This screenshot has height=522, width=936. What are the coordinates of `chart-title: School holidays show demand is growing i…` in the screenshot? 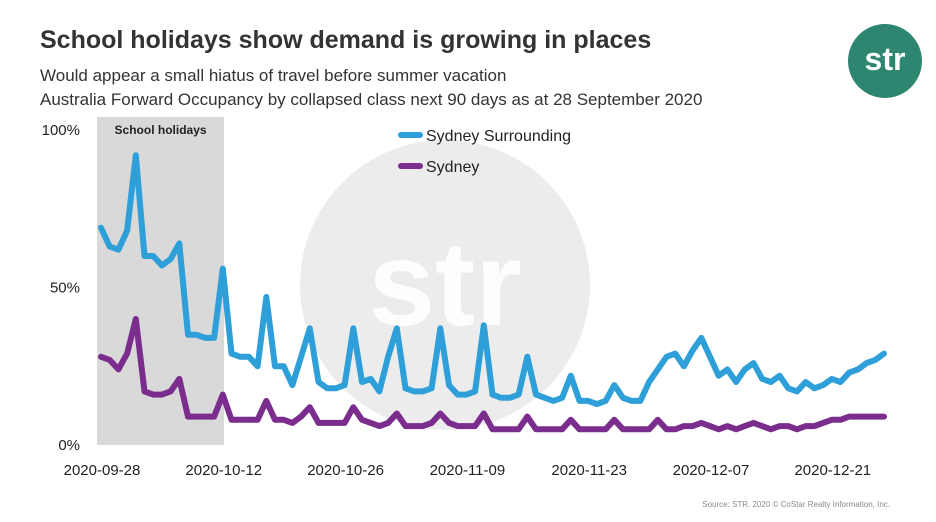 It's located at (346, 40).